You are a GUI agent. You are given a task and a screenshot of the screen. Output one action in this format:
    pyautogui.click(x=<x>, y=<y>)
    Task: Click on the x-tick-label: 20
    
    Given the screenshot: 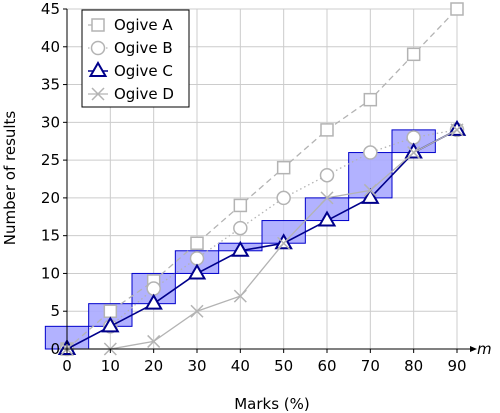 What is the action you would take?
    pyautogui.click(x=153, y=366)
    